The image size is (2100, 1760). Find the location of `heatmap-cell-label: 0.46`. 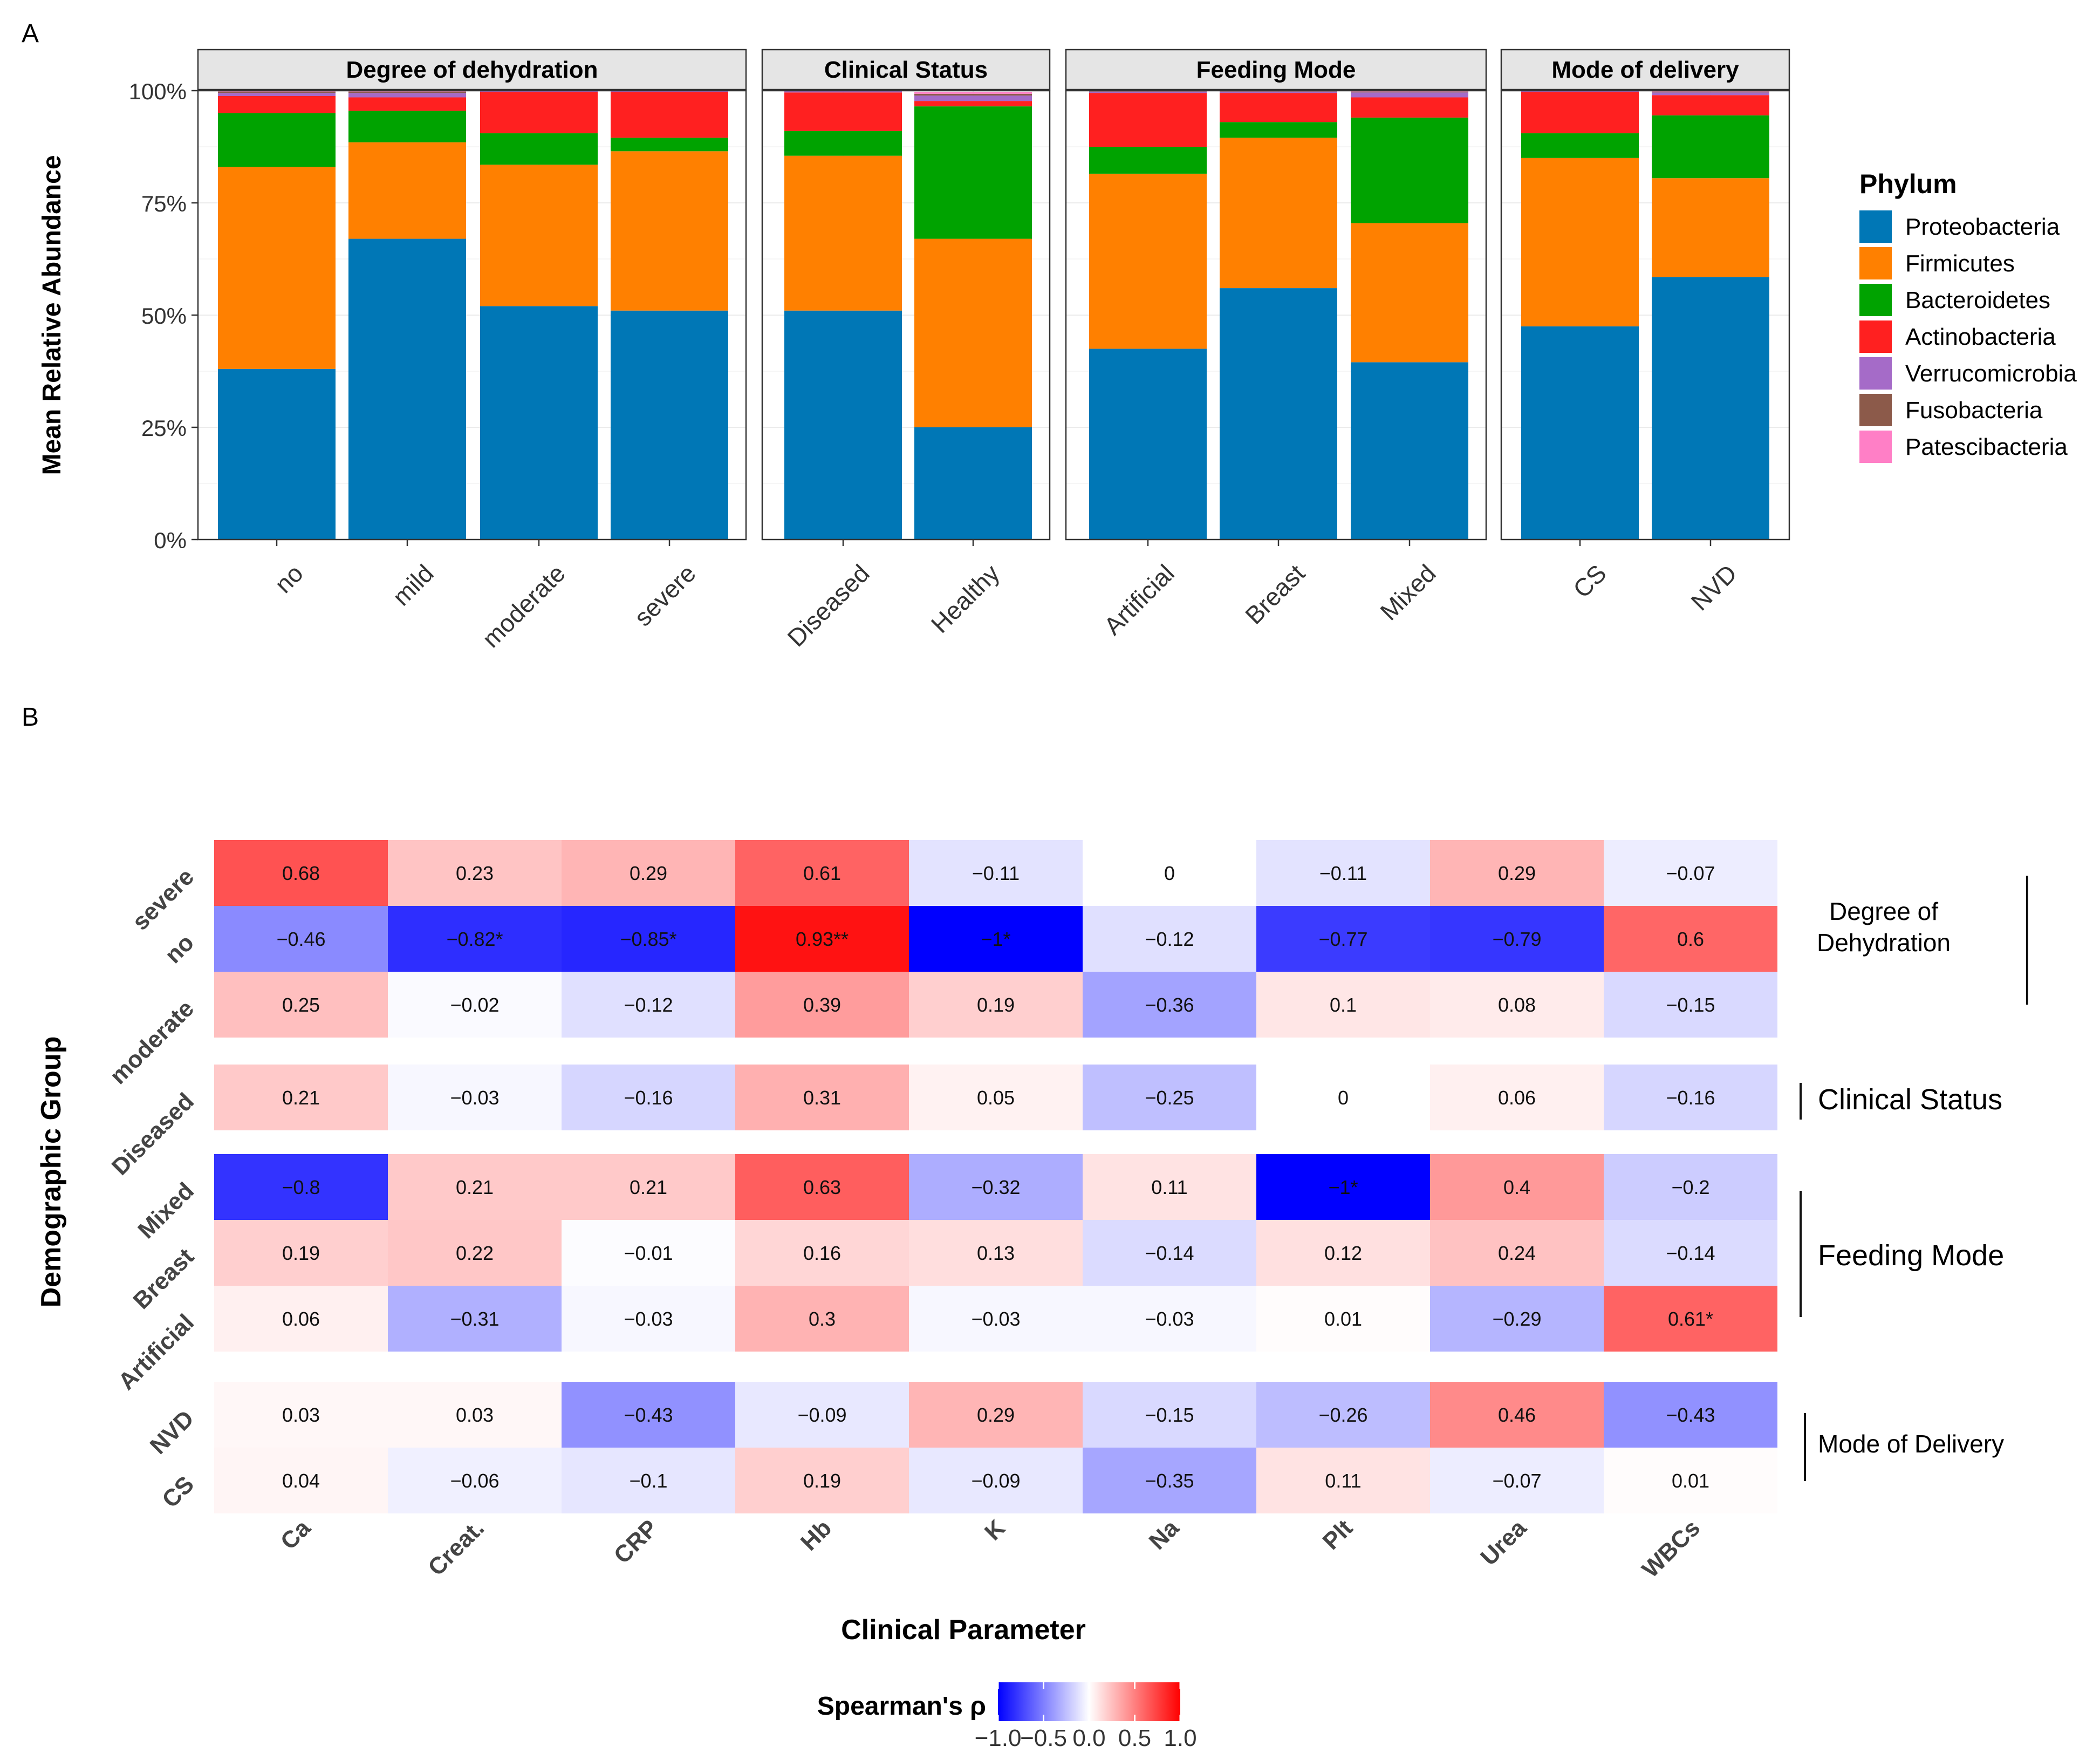

heatmap-cell-label: 0.46 is located at coordinates (1517, 1415).